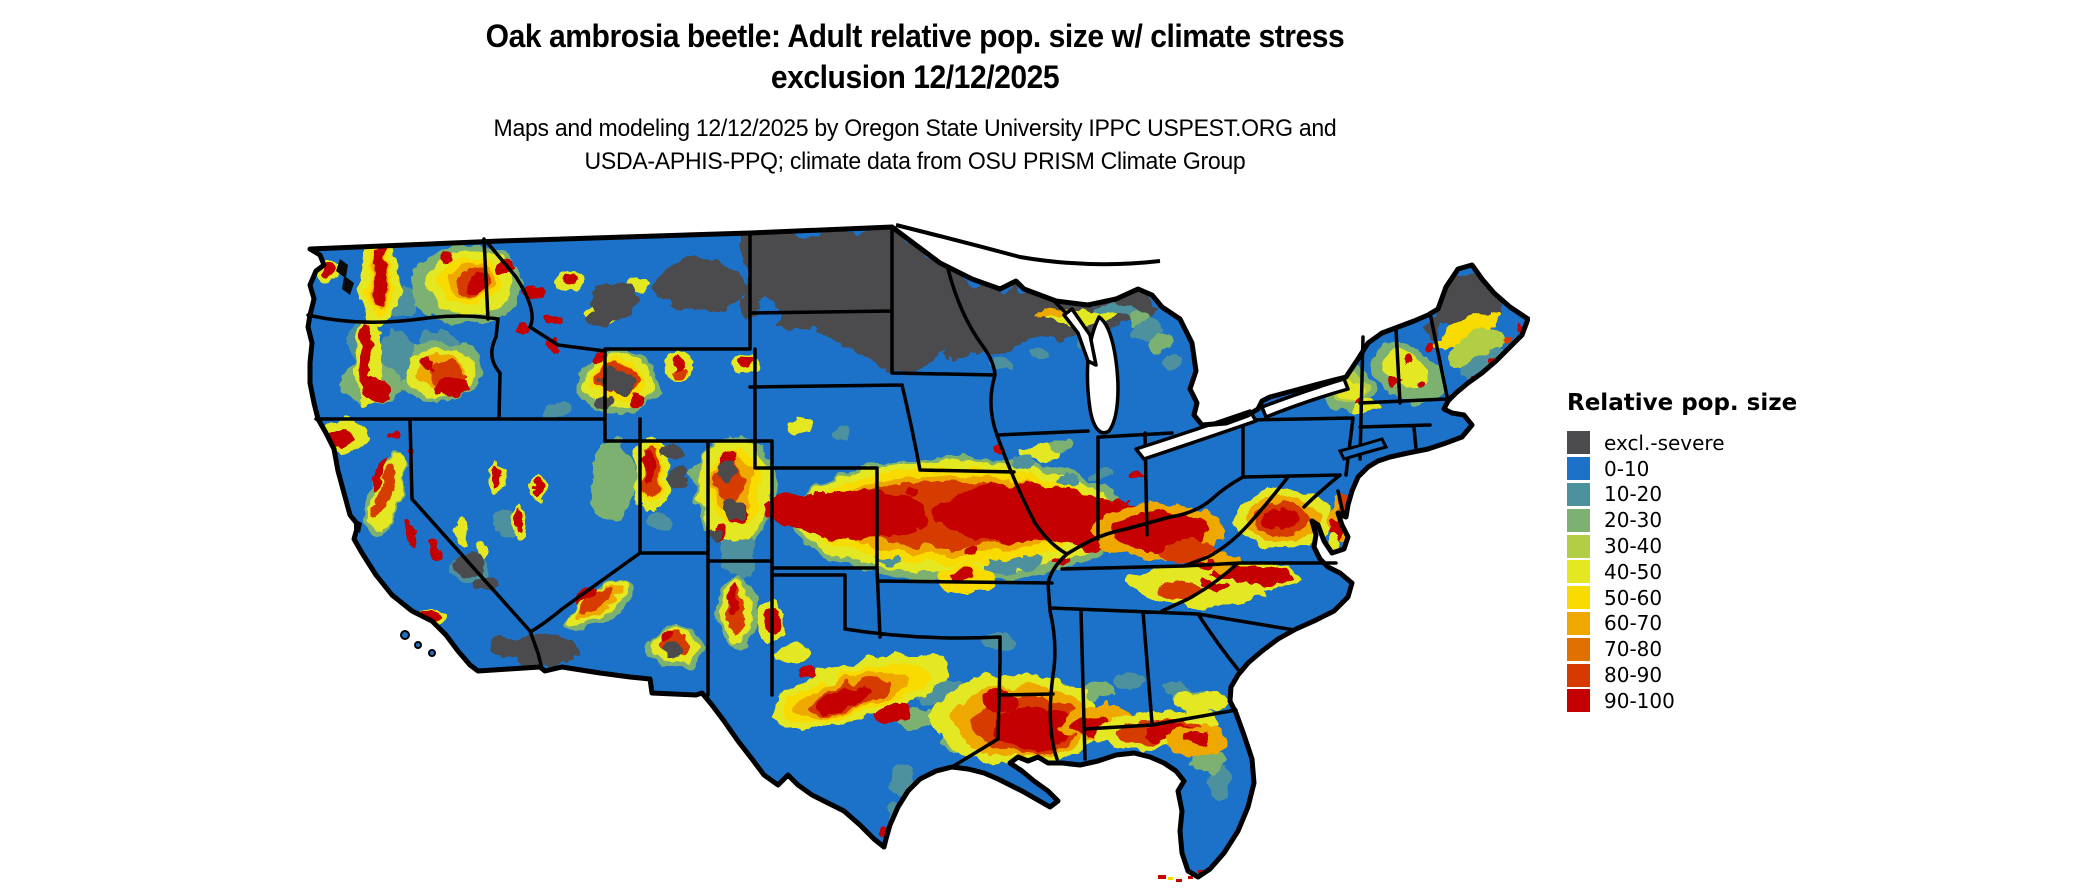 This screenshot has height=892, width=2100. I want to click on legend-row: 90-100, so click(1732, 701).